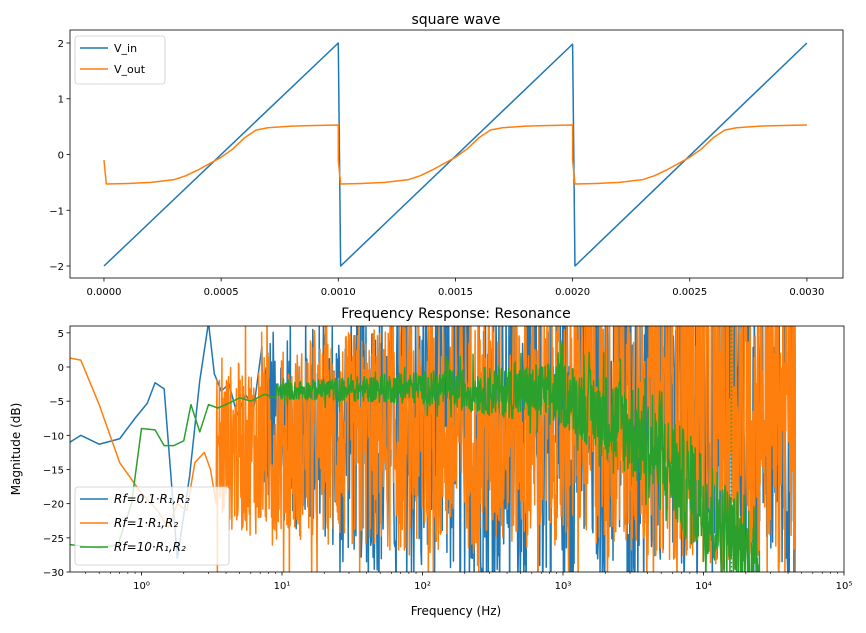 The height and width of the screenshot is (633, 866). I want to click on y-tick-label: 1, so click(61, 100).